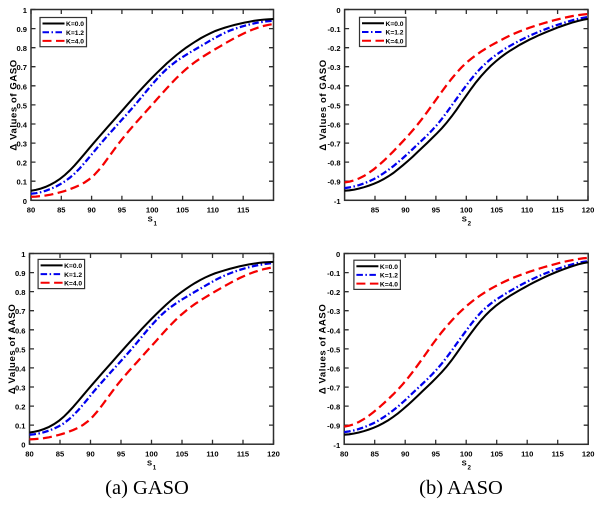  What do you see at coordinates (147, 488) in the screenshot?
I see `svg-text: (a) GASO` at bounding box center [147, 488].